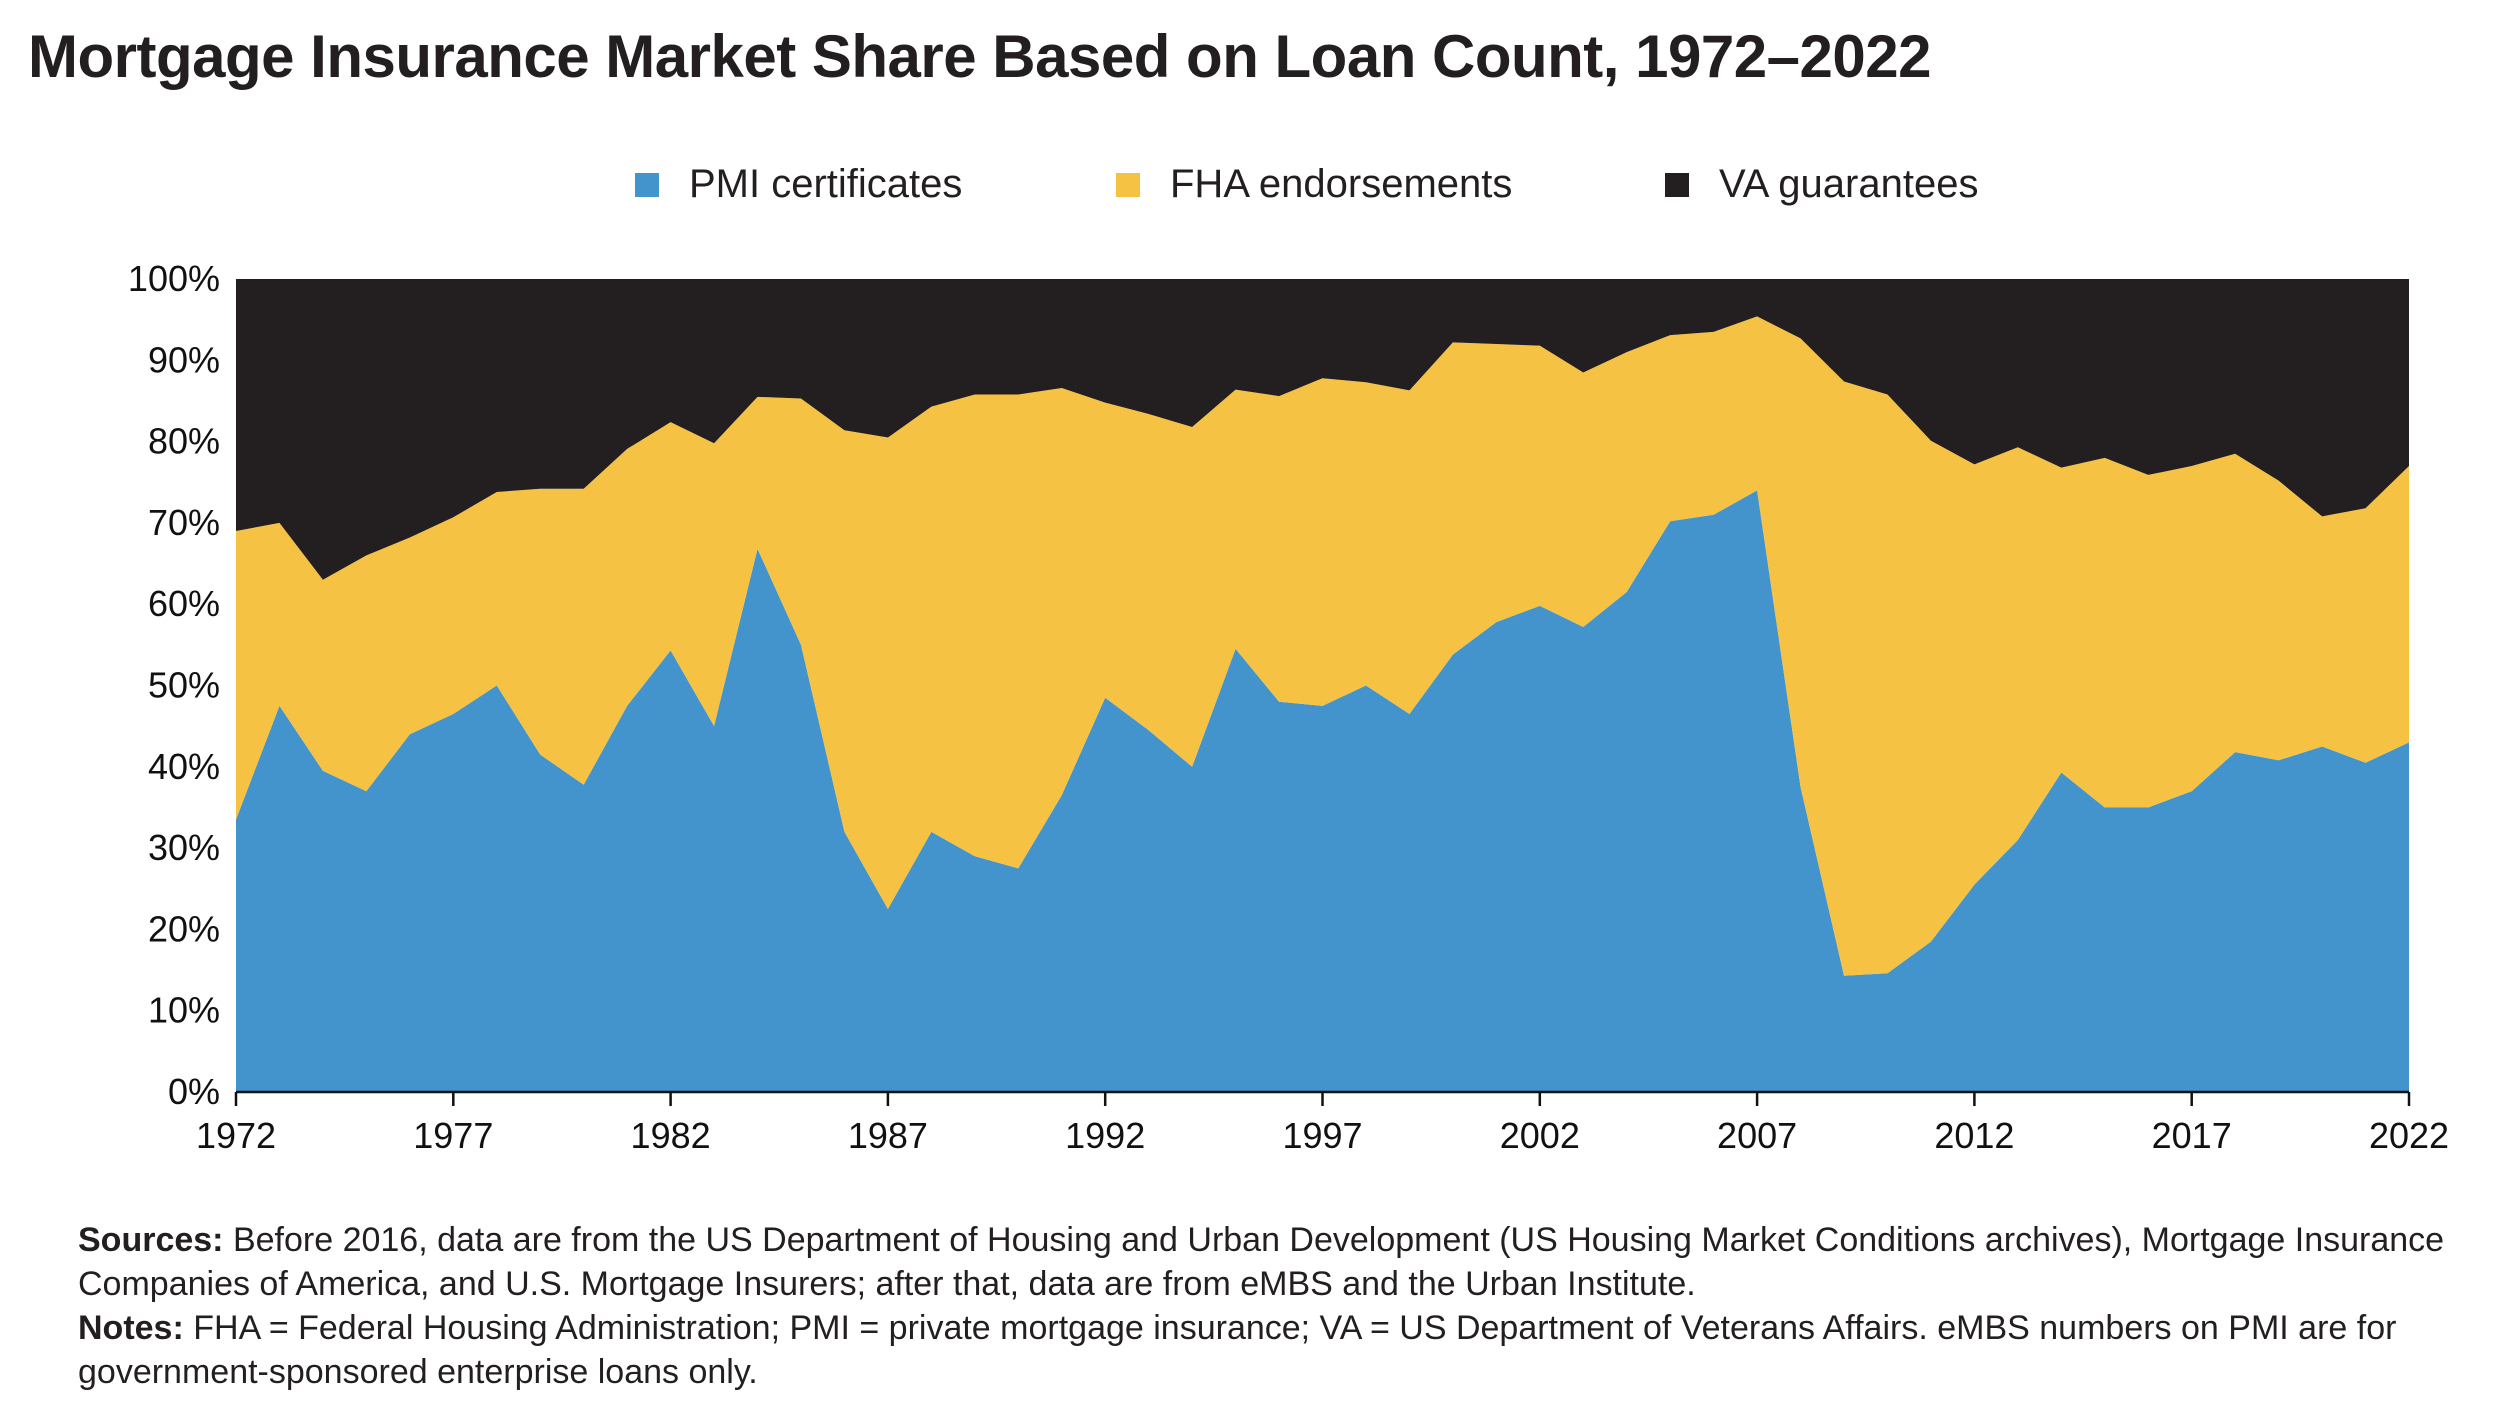  I want to click on y-tick-label: 60%, so click(184, 603).